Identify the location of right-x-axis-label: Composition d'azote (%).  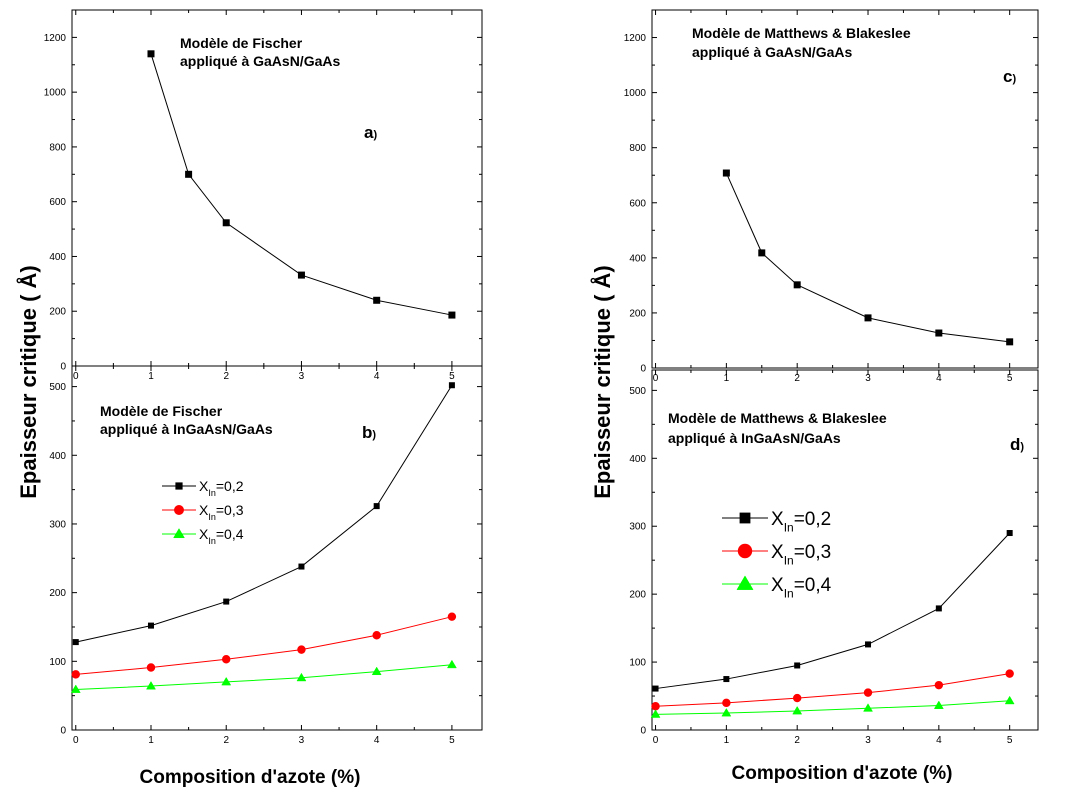
(842, 773).